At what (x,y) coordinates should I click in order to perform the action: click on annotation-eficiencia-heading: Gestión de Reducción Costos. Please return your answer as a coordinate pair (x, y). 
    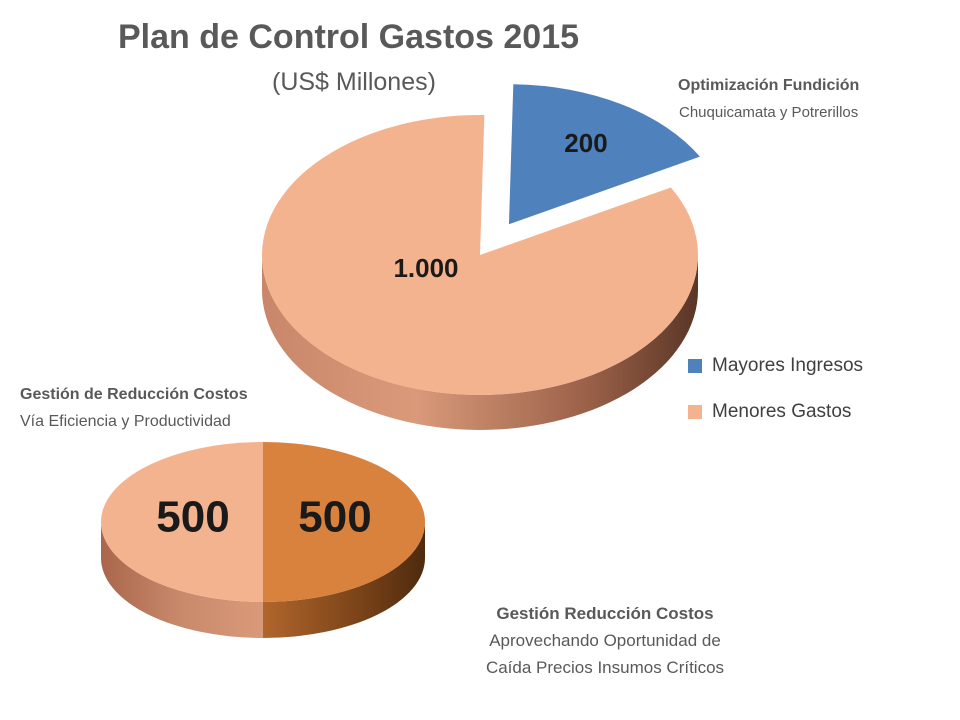
    Looking at the image, I should click on (134, 394).